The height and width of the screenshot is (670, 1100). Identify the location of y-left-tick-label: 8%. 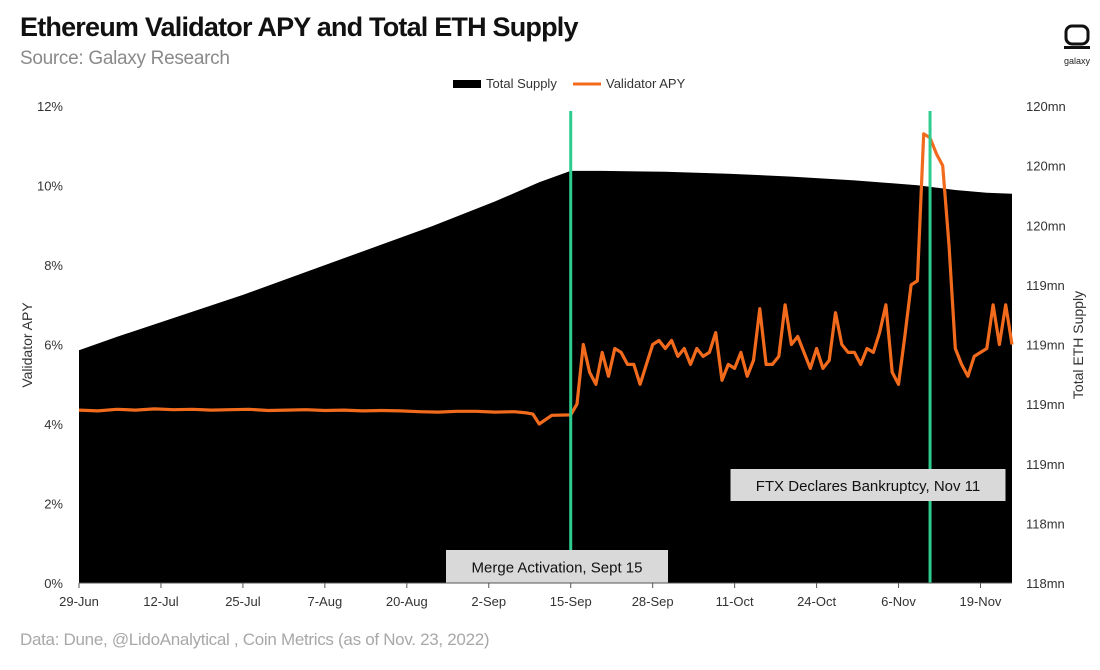
(53, 265).